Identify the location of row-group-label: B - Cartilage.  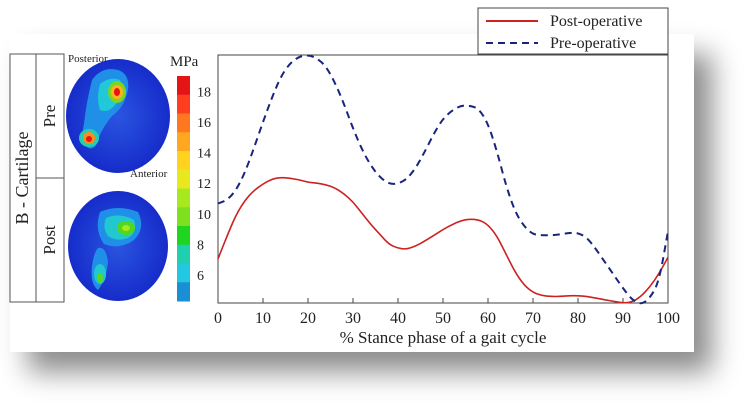
(22, 178).